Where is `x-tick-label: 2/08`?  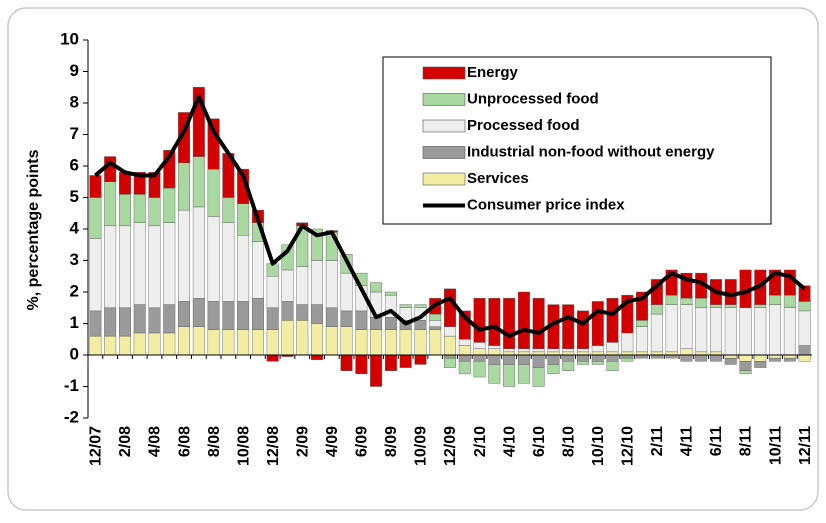 x-tick-label: 2/08 is located at coordinates (125, 441).